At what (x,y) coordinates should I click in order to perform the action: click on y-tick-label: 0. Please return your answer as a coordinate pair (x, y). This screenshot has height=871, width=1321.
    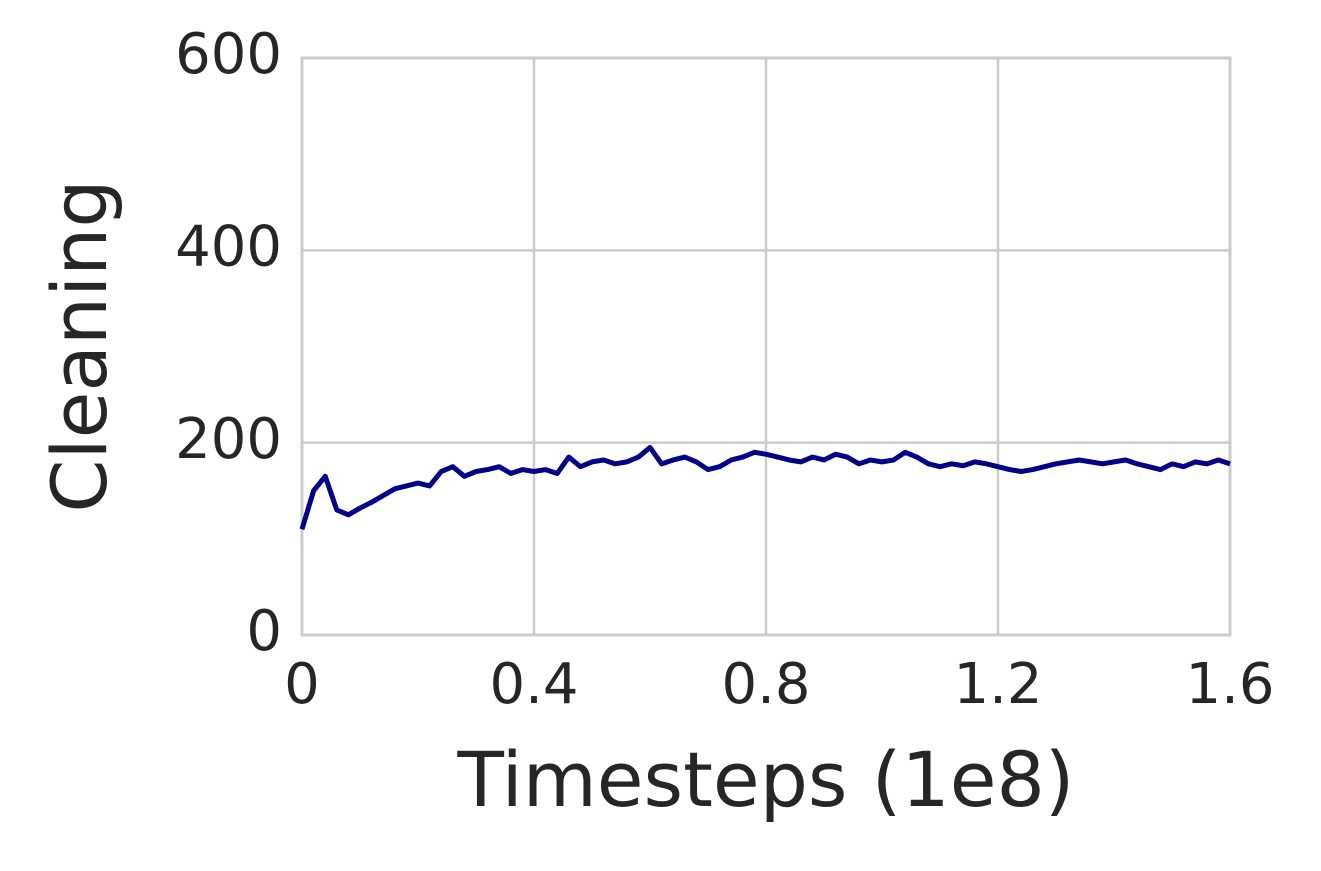
    Looking at the image, I should click on (264, 631).